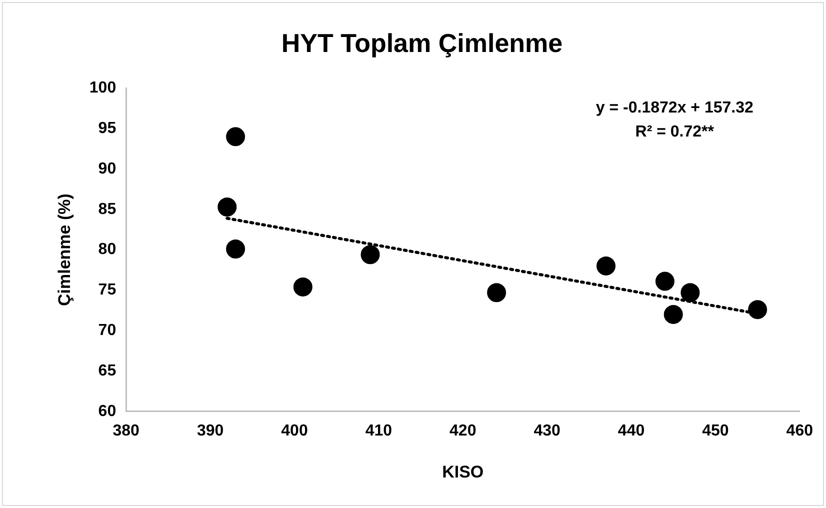 The height and width of the screenshot is (508, 826). What do you see at coordinates (675, 132) in the screenshot?
I see `annotation: R² = 0.72**` at bounding box center [675, 132].